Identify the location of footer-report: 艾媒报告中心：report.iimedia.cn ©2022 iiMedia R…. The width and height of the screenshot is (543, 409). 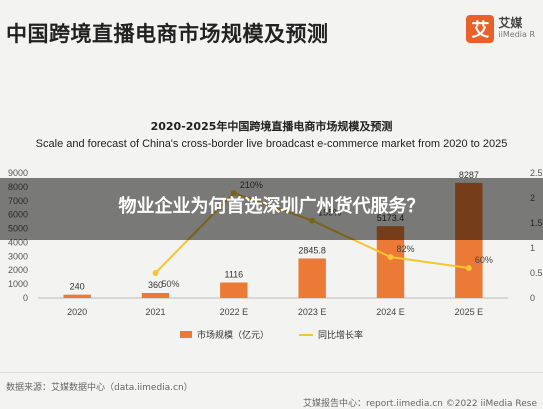
(419, 404).